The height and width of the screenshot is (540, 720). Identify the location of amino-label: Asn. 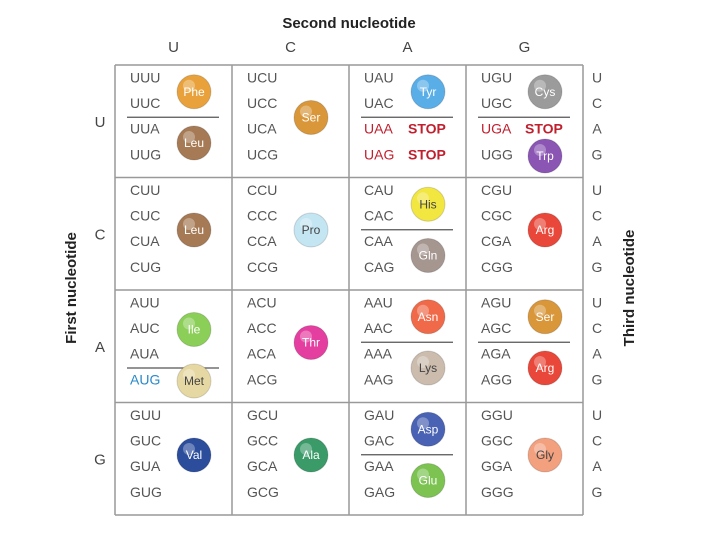
(428, 317).